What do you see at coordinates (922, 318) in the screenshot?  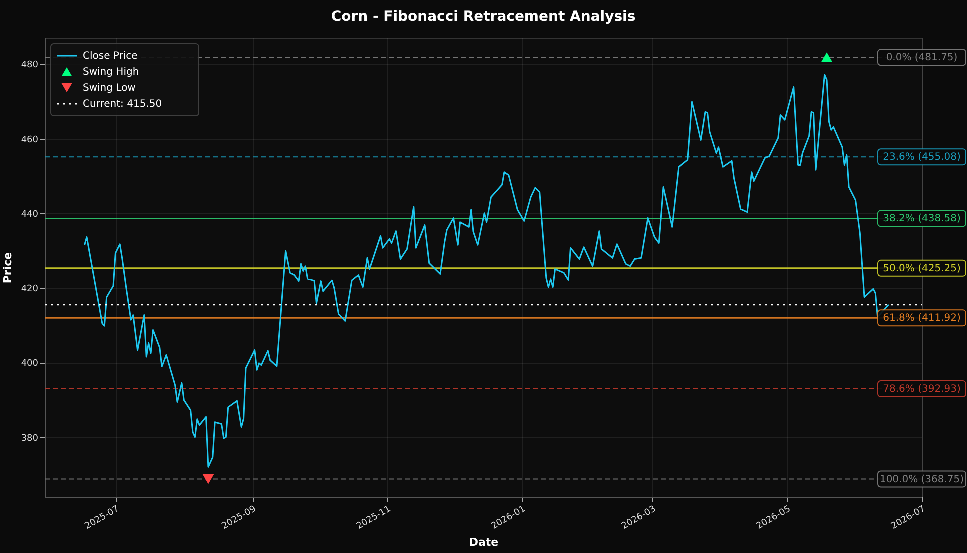 I see `ref-line-label: 61.8% (411.92)` at bounding box center [922, 318].